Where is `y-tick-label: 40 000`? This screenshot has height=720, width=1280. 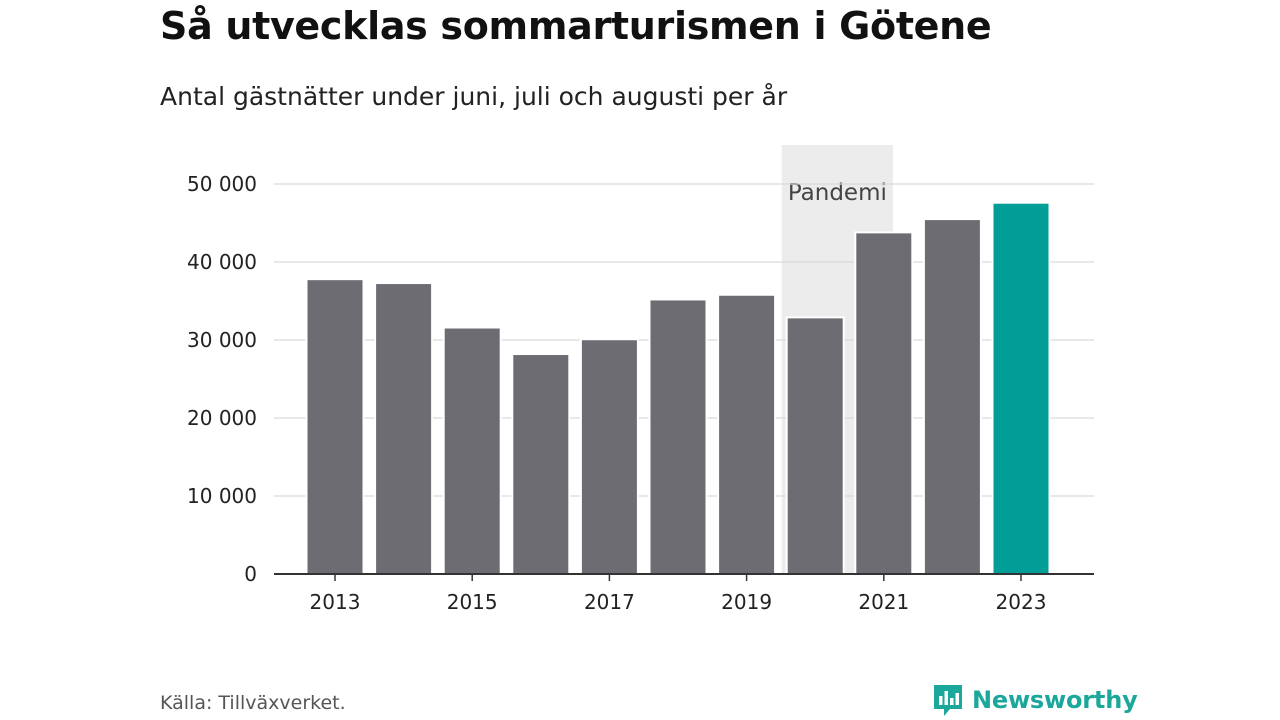 y-tick-label: 40 000 is located at coordinates (222, 262).